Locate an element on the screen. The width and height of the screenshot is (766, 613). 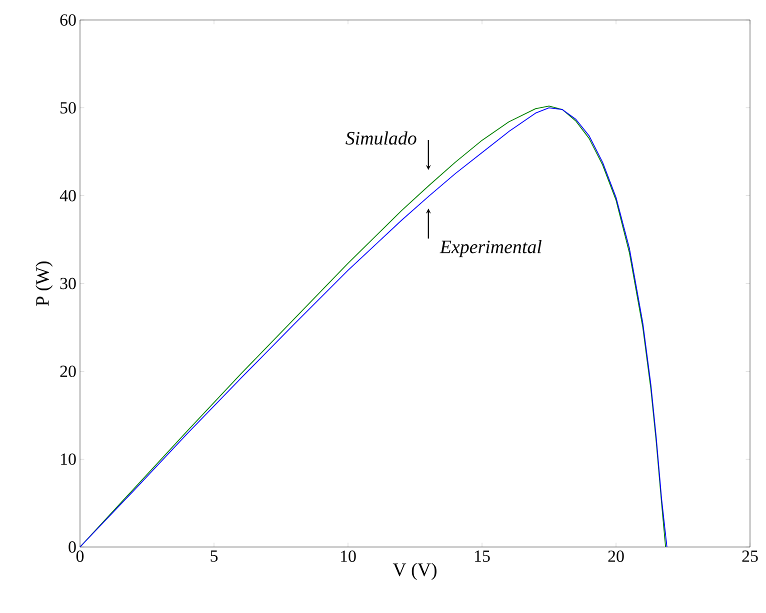
y-tick-label: 20 is located at coordinates (68, 372).